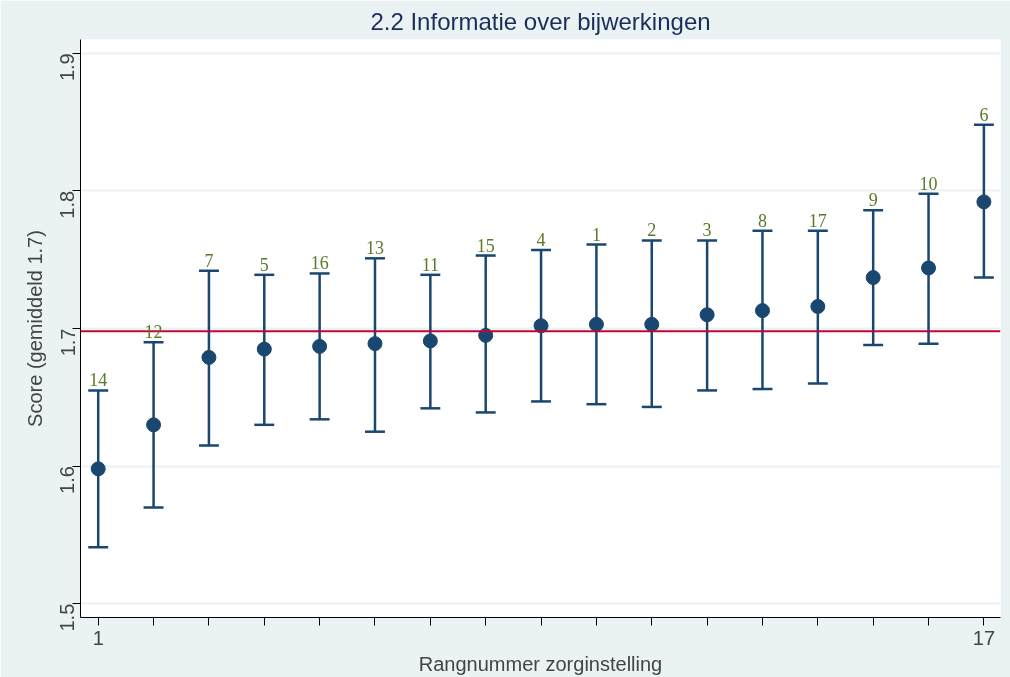 This screenshot has width=1010, height=677. What do you see at coordinates (873, 200) in the screenshot?
I see `annotation: 9` at bounding box center [873, 200].